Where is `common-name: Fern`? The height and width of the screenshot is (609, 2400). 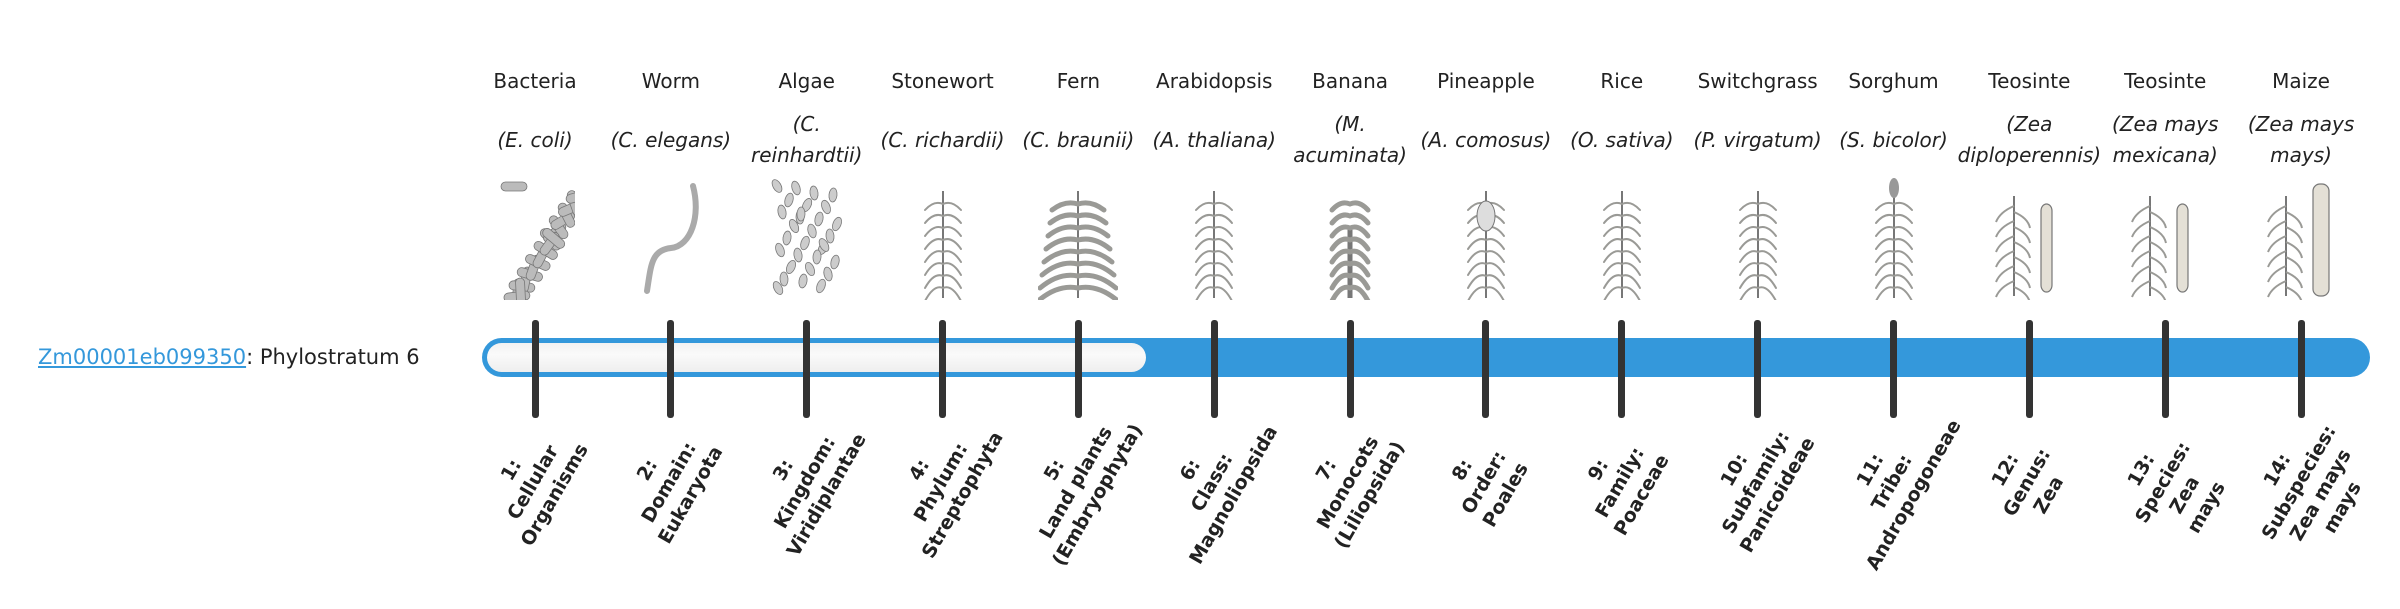
common-name: Fern is located at coordinates (1078, 81).